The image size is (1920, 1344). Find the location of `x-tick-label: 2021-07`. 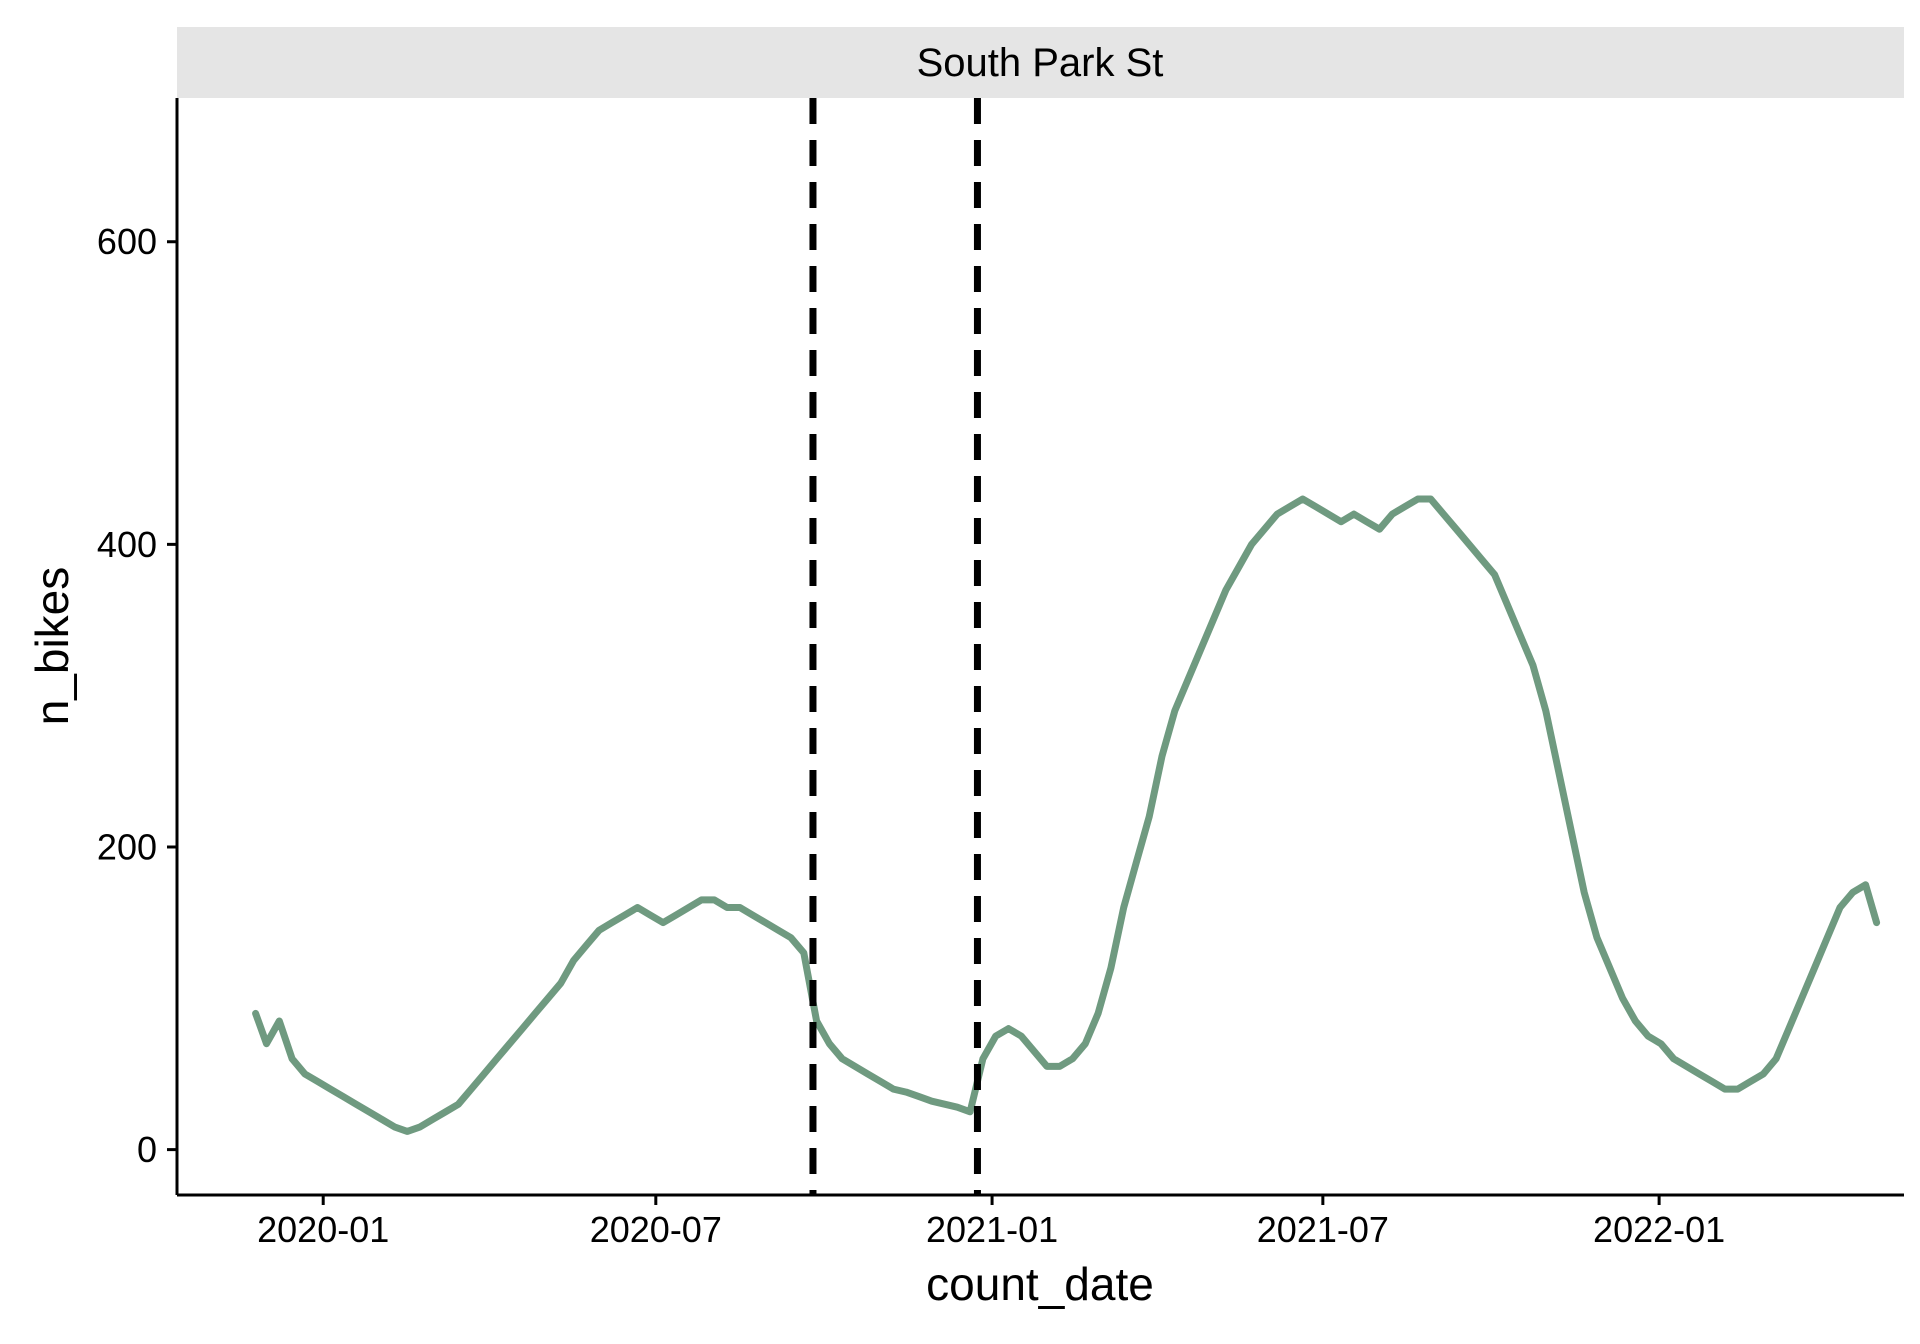

x-tick-label: 2021-07 is located at coordinates (1323, 1229).